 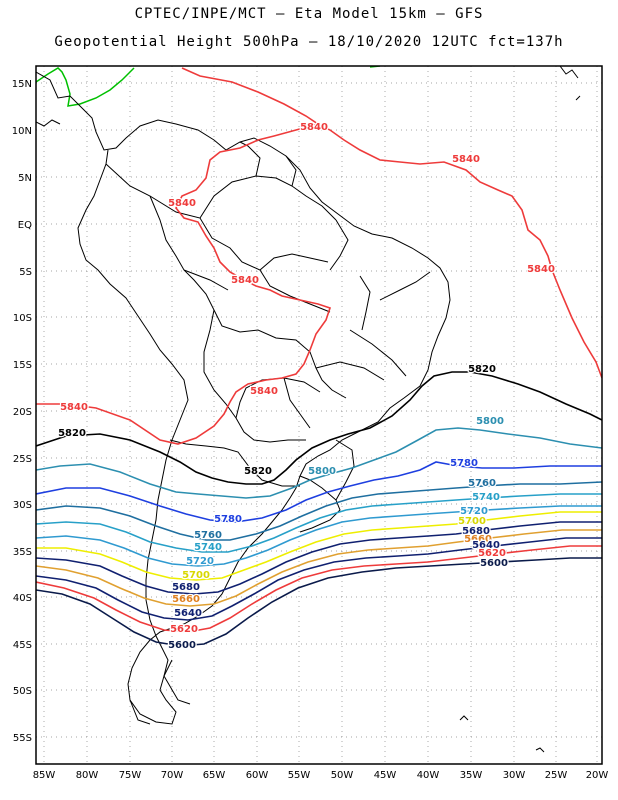 I want to click on lat-tick-label: EQ, so click(x=25, y=225).